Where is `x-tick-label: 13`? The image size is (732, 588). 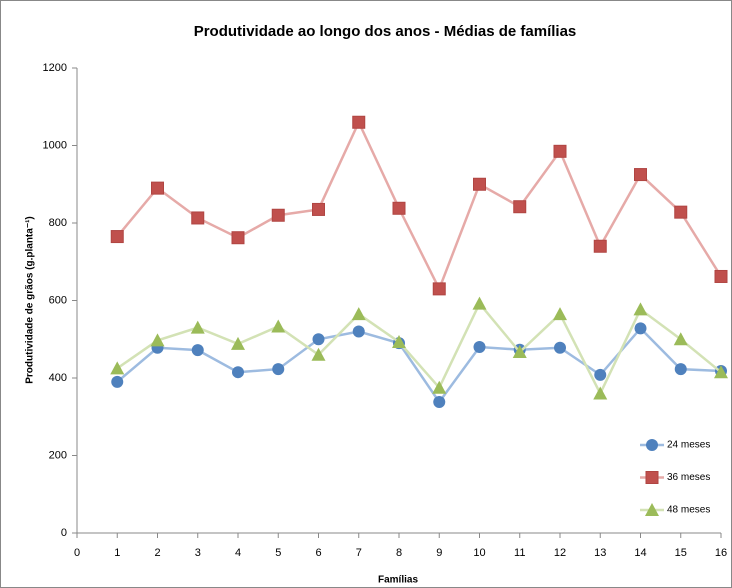
x-tick-label: 13 is located at coordinates (600, 553).